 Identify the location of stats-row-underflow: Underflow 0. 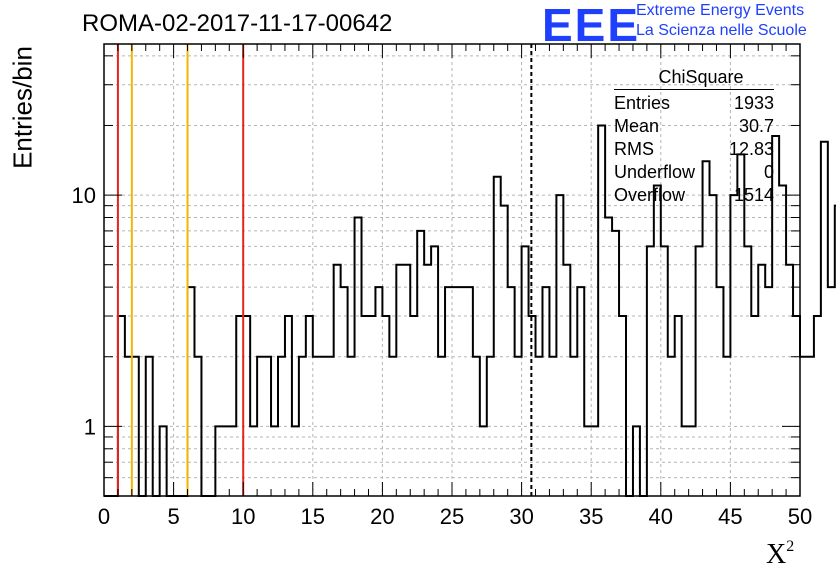
(694, 172).